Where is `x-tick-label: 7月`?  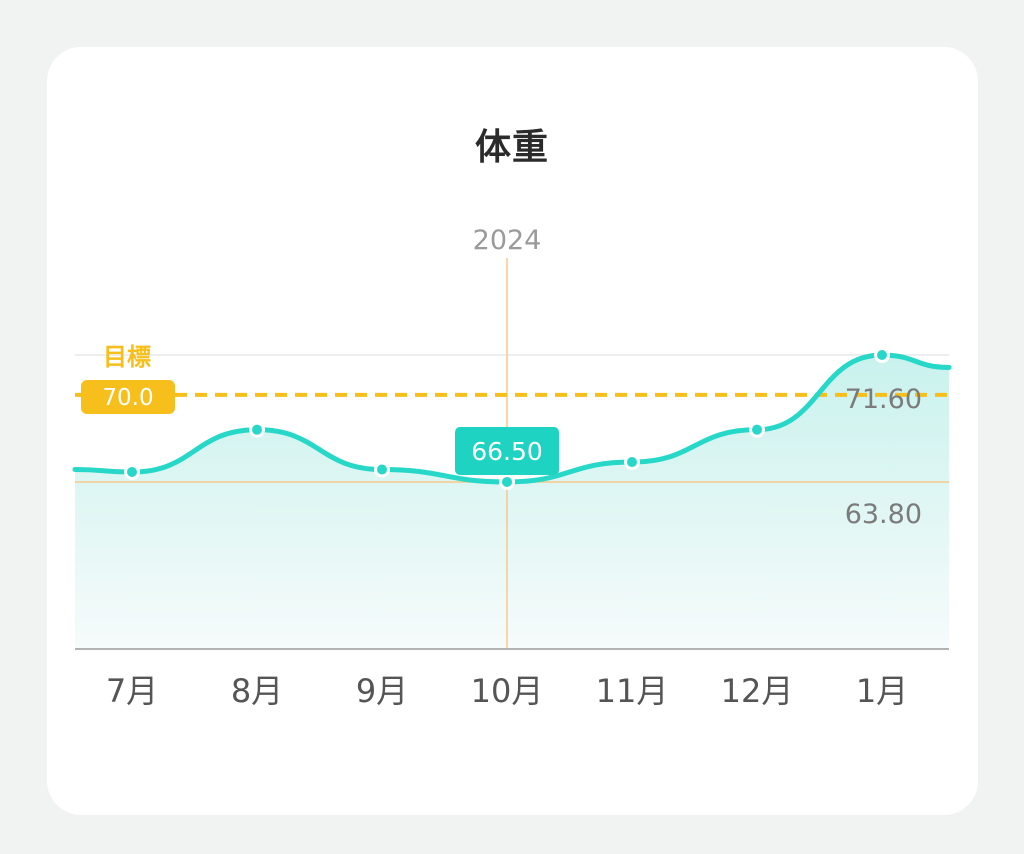 x-tick-label: 7月 is located at coordinates (132, 691).